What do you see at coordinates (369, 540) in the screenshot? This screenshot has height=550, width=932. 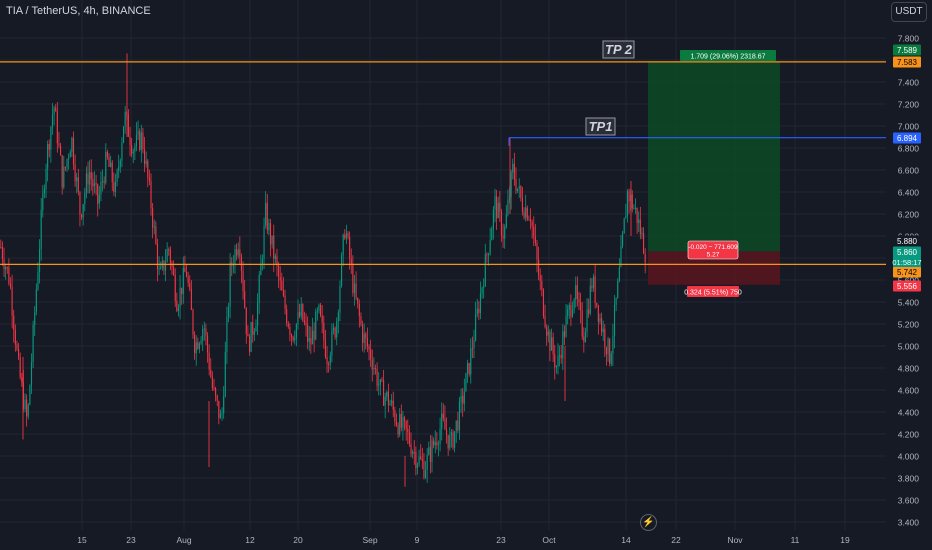 I see `x-axis-tick-label: Sep` at bounding box center [369, 540].